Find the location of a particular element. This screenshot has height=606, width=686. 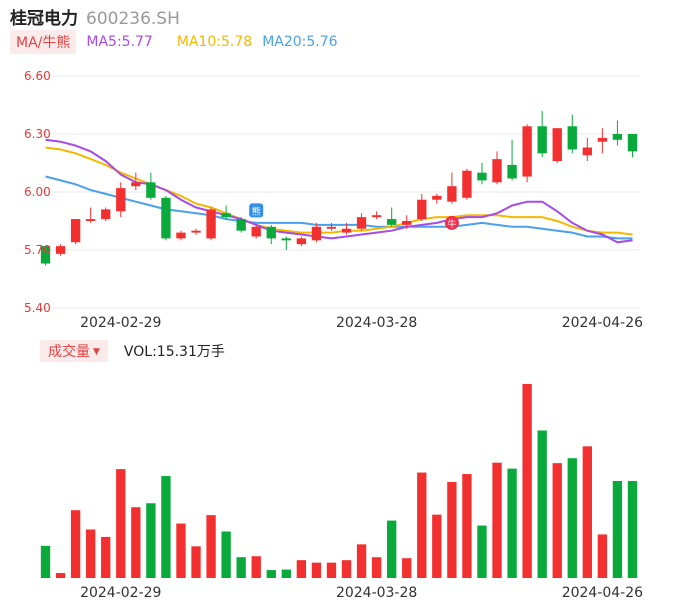

volume-legend: 成交量 ▼ VOL:15.31万手 is located at coordinates (132, 351).